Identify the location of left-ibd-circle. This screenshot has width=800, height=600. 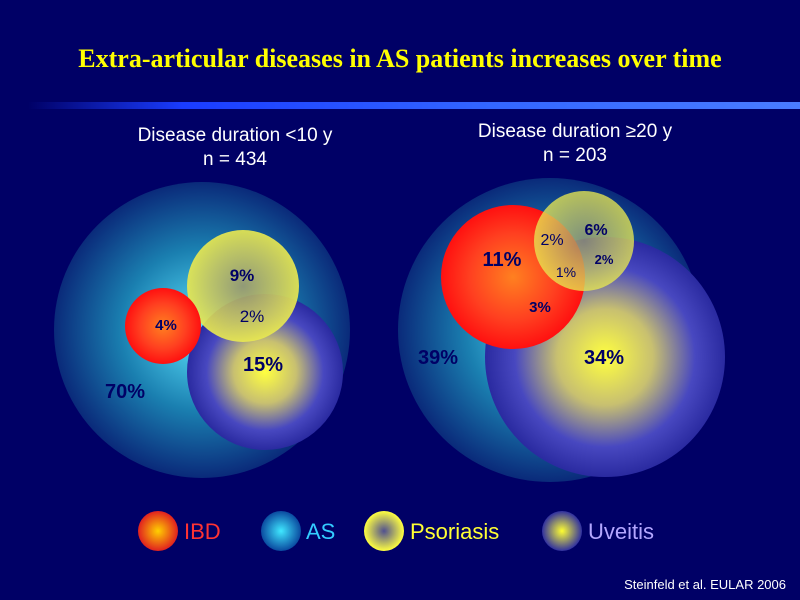
(163, 326).